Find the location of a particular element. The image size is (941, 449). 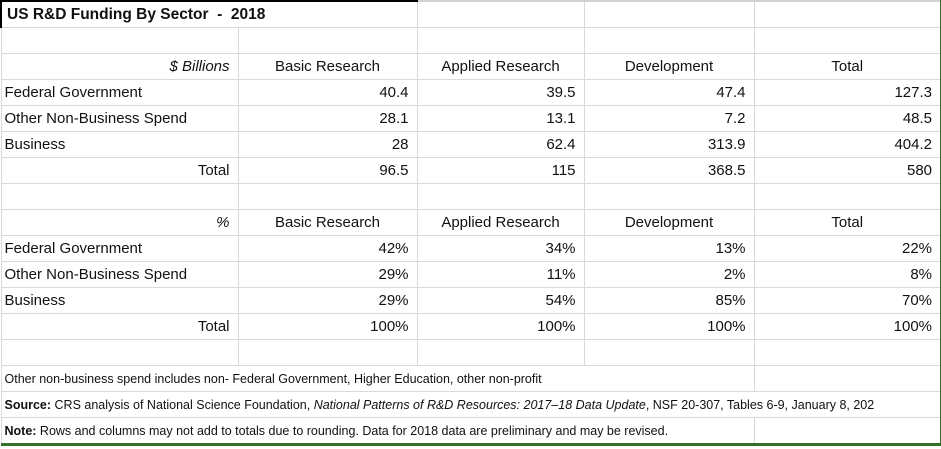

source-label: Source: is located at coordinates (28, 404).